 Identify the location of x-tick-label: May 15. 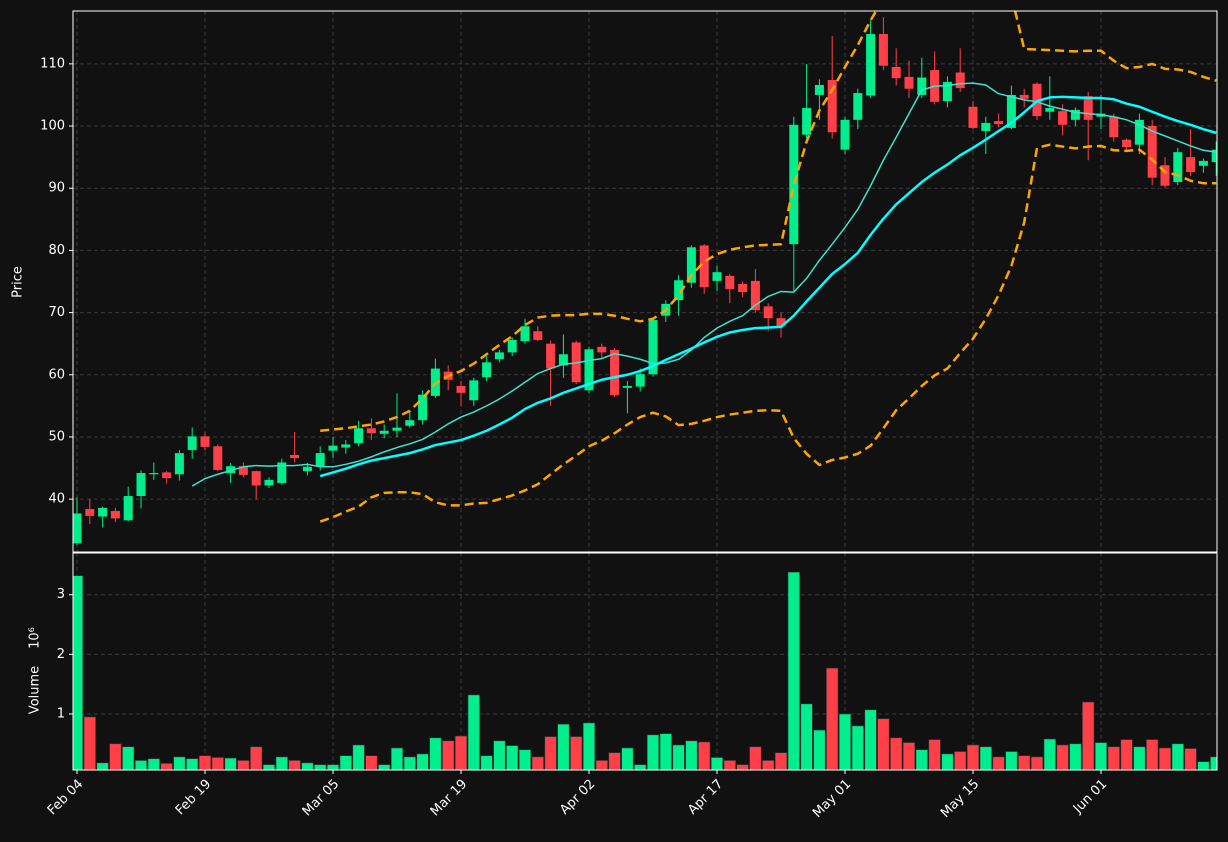
(960, 799).